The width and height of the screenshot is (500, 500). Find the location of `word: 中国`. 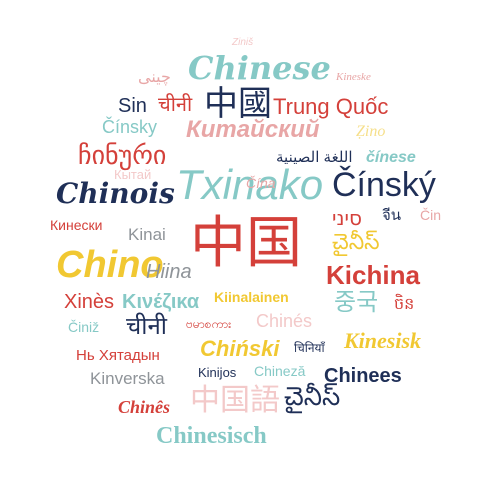

word: 中国 is located at coordinates (246, 244).